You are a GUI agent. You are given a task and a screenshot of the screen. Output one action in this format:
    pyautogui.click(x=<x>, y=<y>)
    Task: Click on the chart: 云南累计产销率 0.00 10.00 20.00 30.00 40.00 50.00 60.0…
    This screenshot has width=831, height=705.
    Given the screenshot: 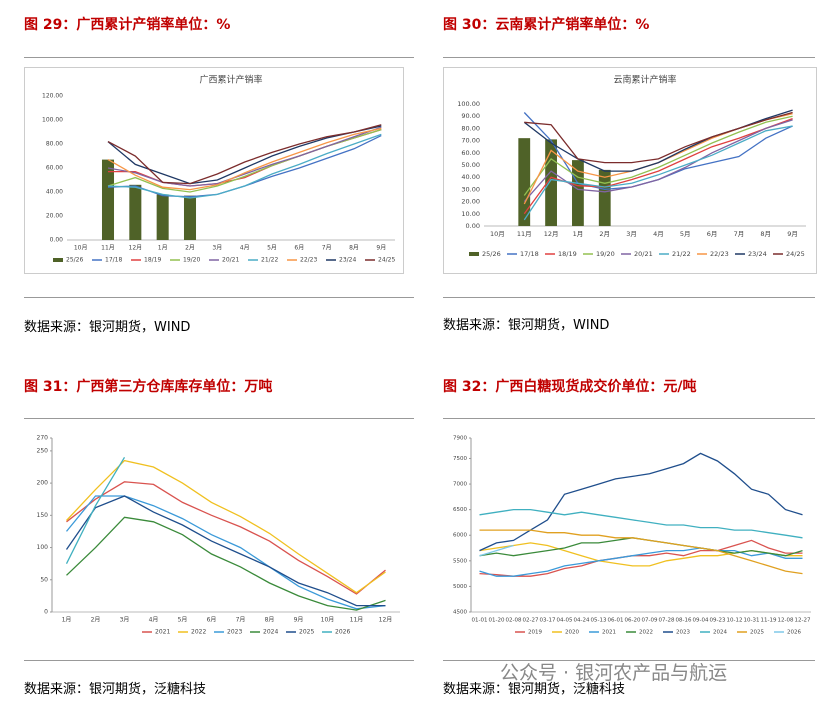 What is the action you would take?
    pyautogui.click(x=630, y=170)
    